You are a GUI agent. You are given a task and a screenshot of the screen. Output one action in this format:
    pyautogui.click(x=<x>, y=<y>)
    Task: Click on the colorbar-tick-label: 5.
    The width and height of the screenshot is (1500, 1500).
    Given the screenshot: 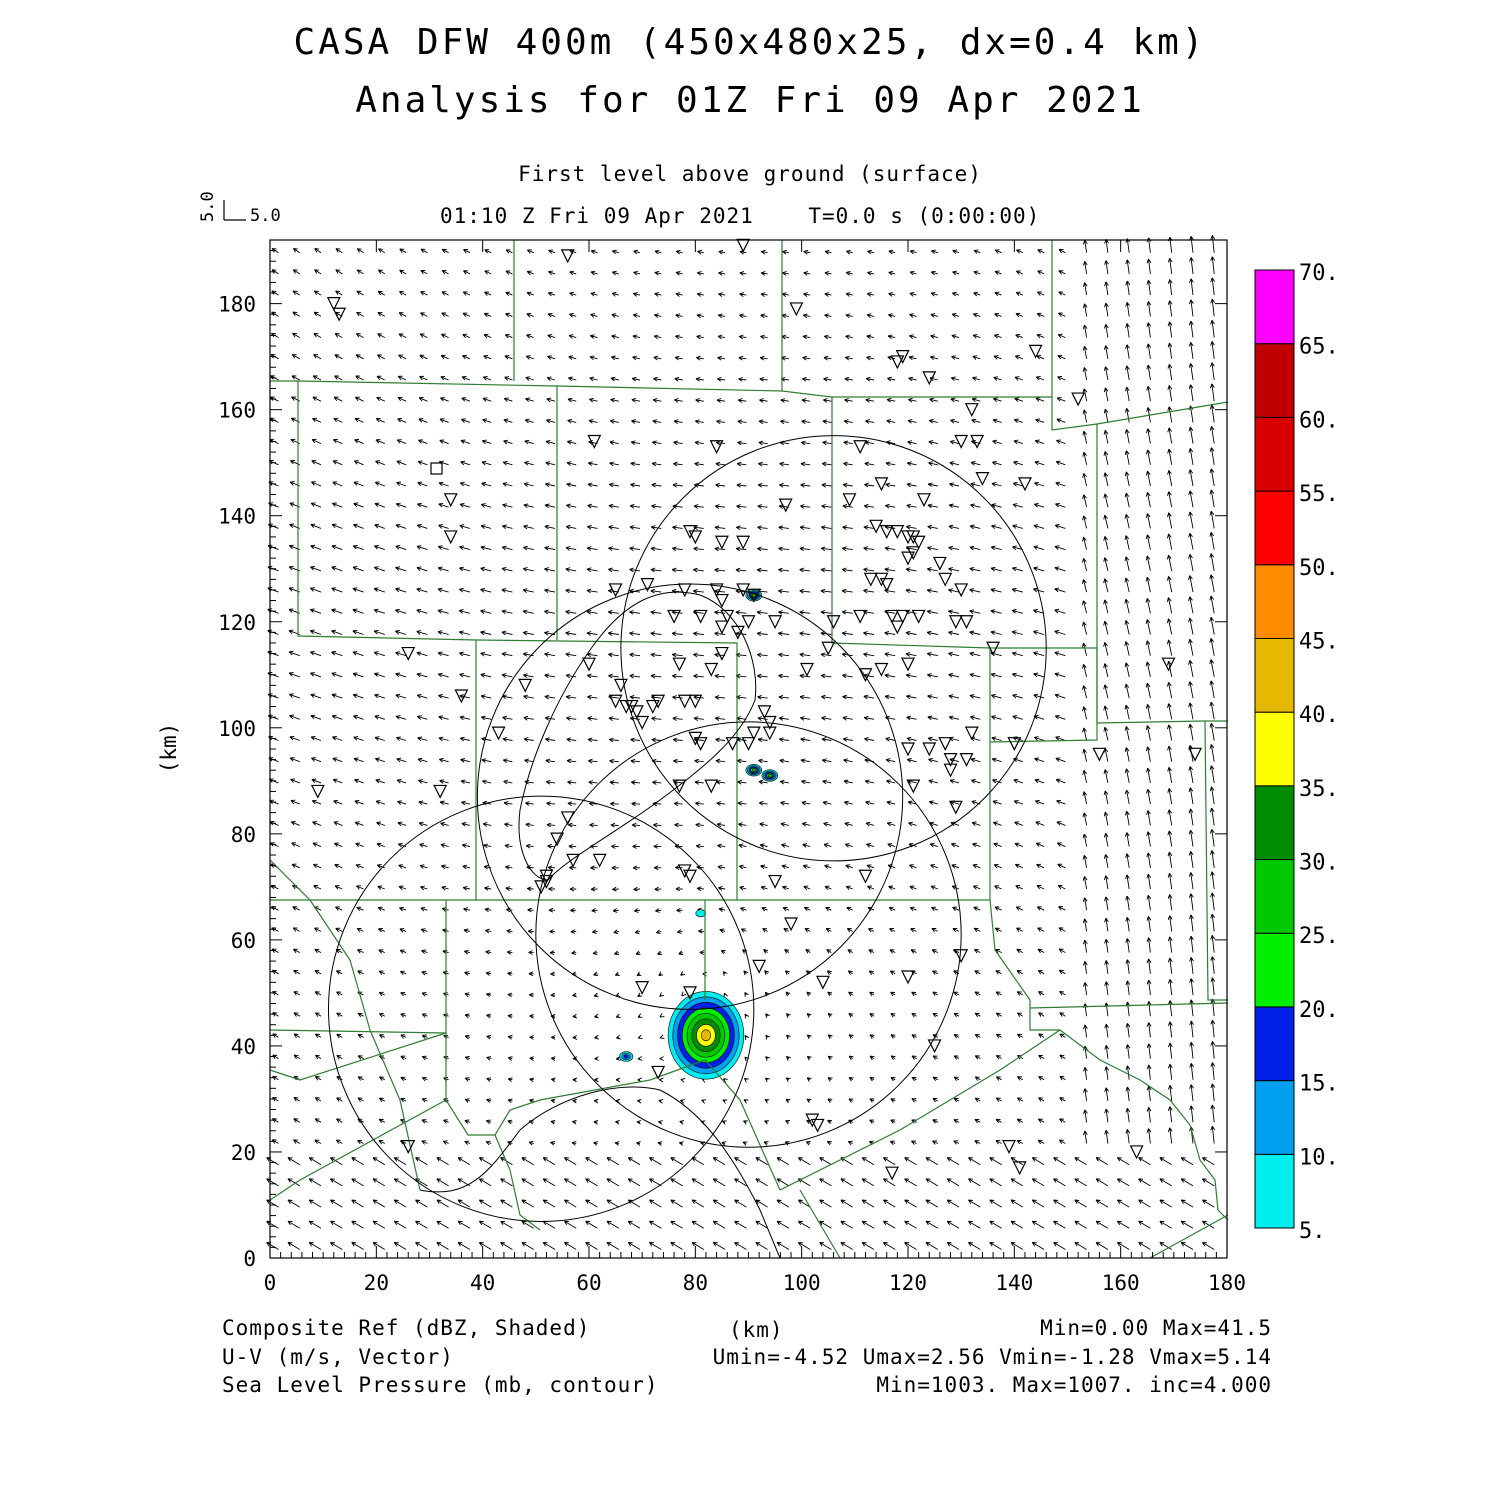 What is the action you would take?
    pyautogui.click(x=1312, y=1231)
    